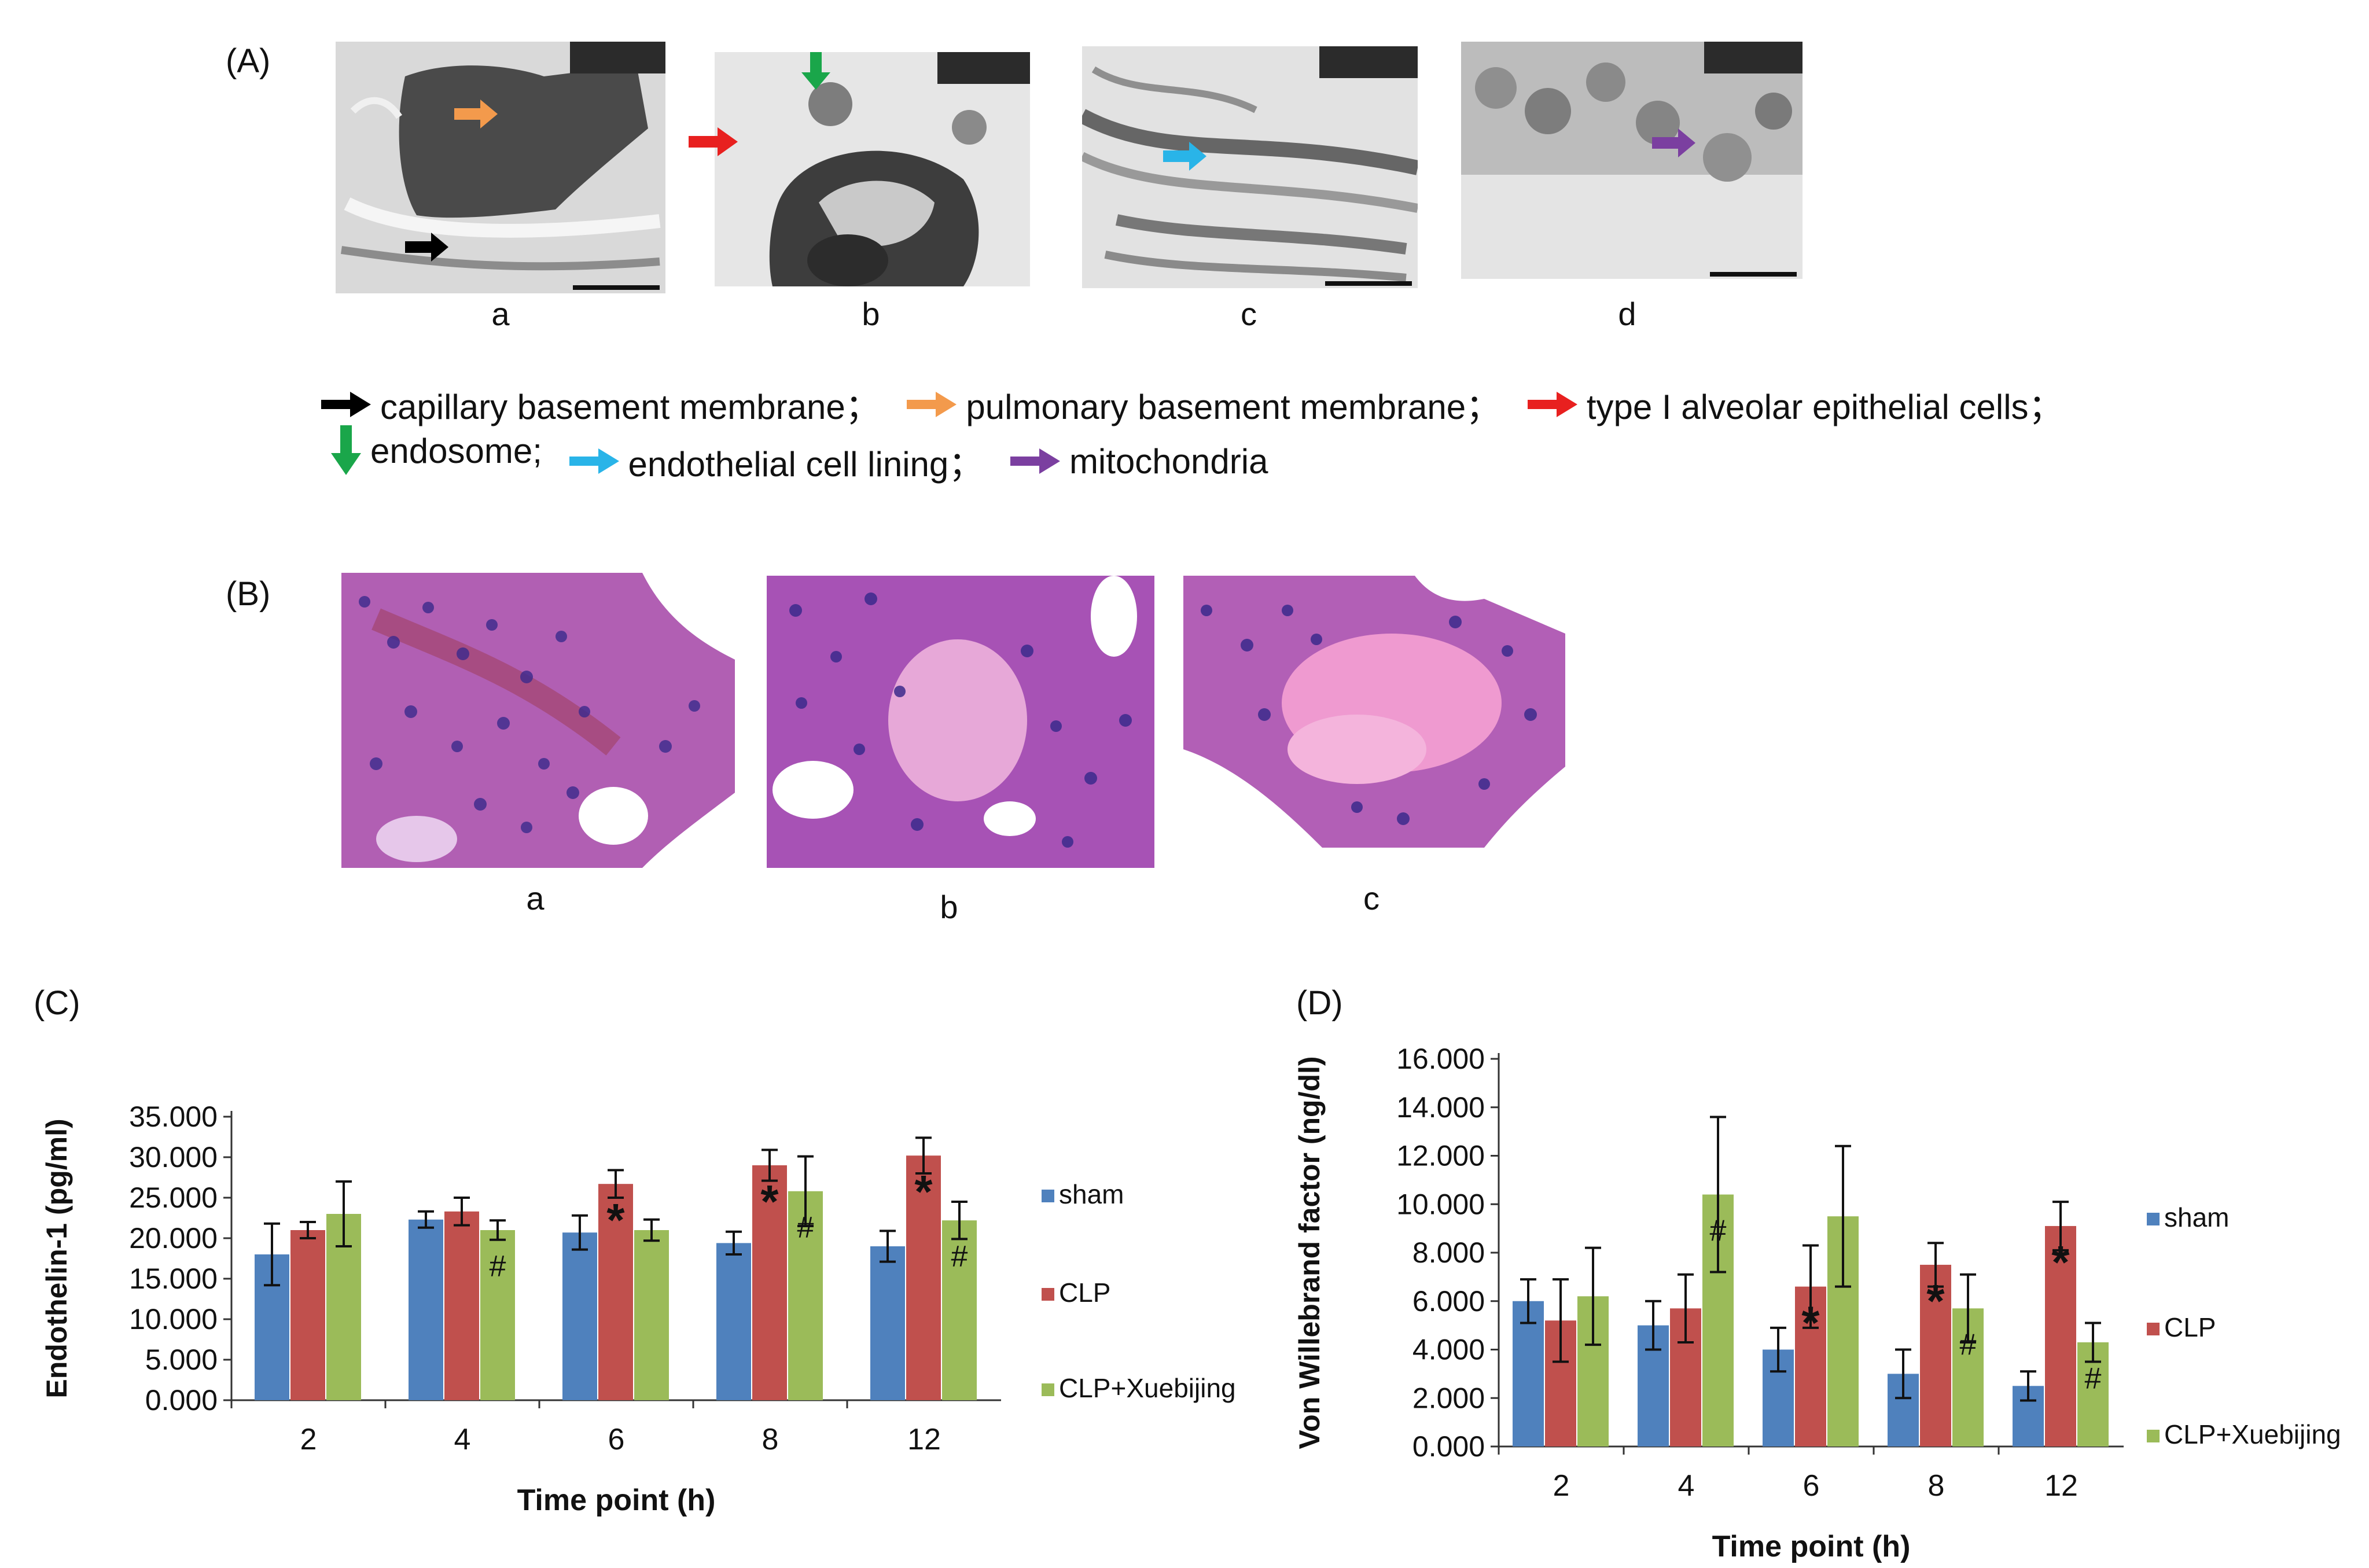 The width and height of the screenshot is (2369, 1568). I want to click on legend-pulmonary-basement-membrane: pulmonary basement membrane；, so click(1203, 404).